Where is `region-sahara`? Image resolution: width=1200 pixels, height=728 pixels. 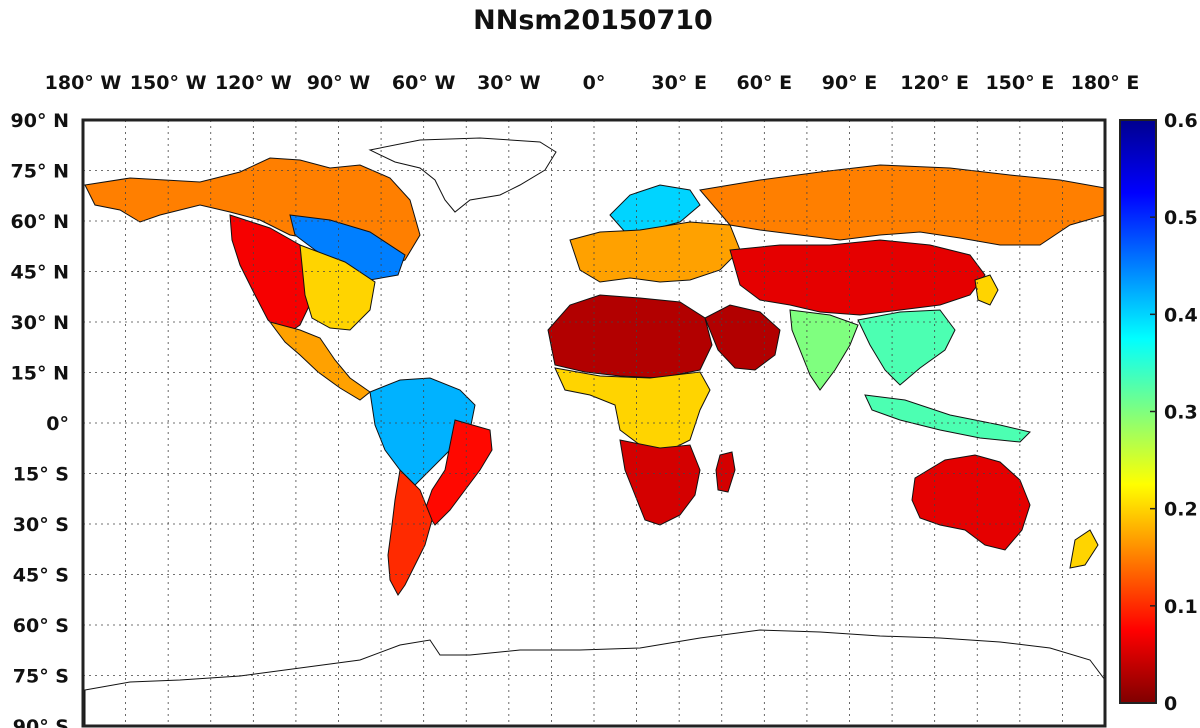 region-sahara is located at coordinates (630, 336).